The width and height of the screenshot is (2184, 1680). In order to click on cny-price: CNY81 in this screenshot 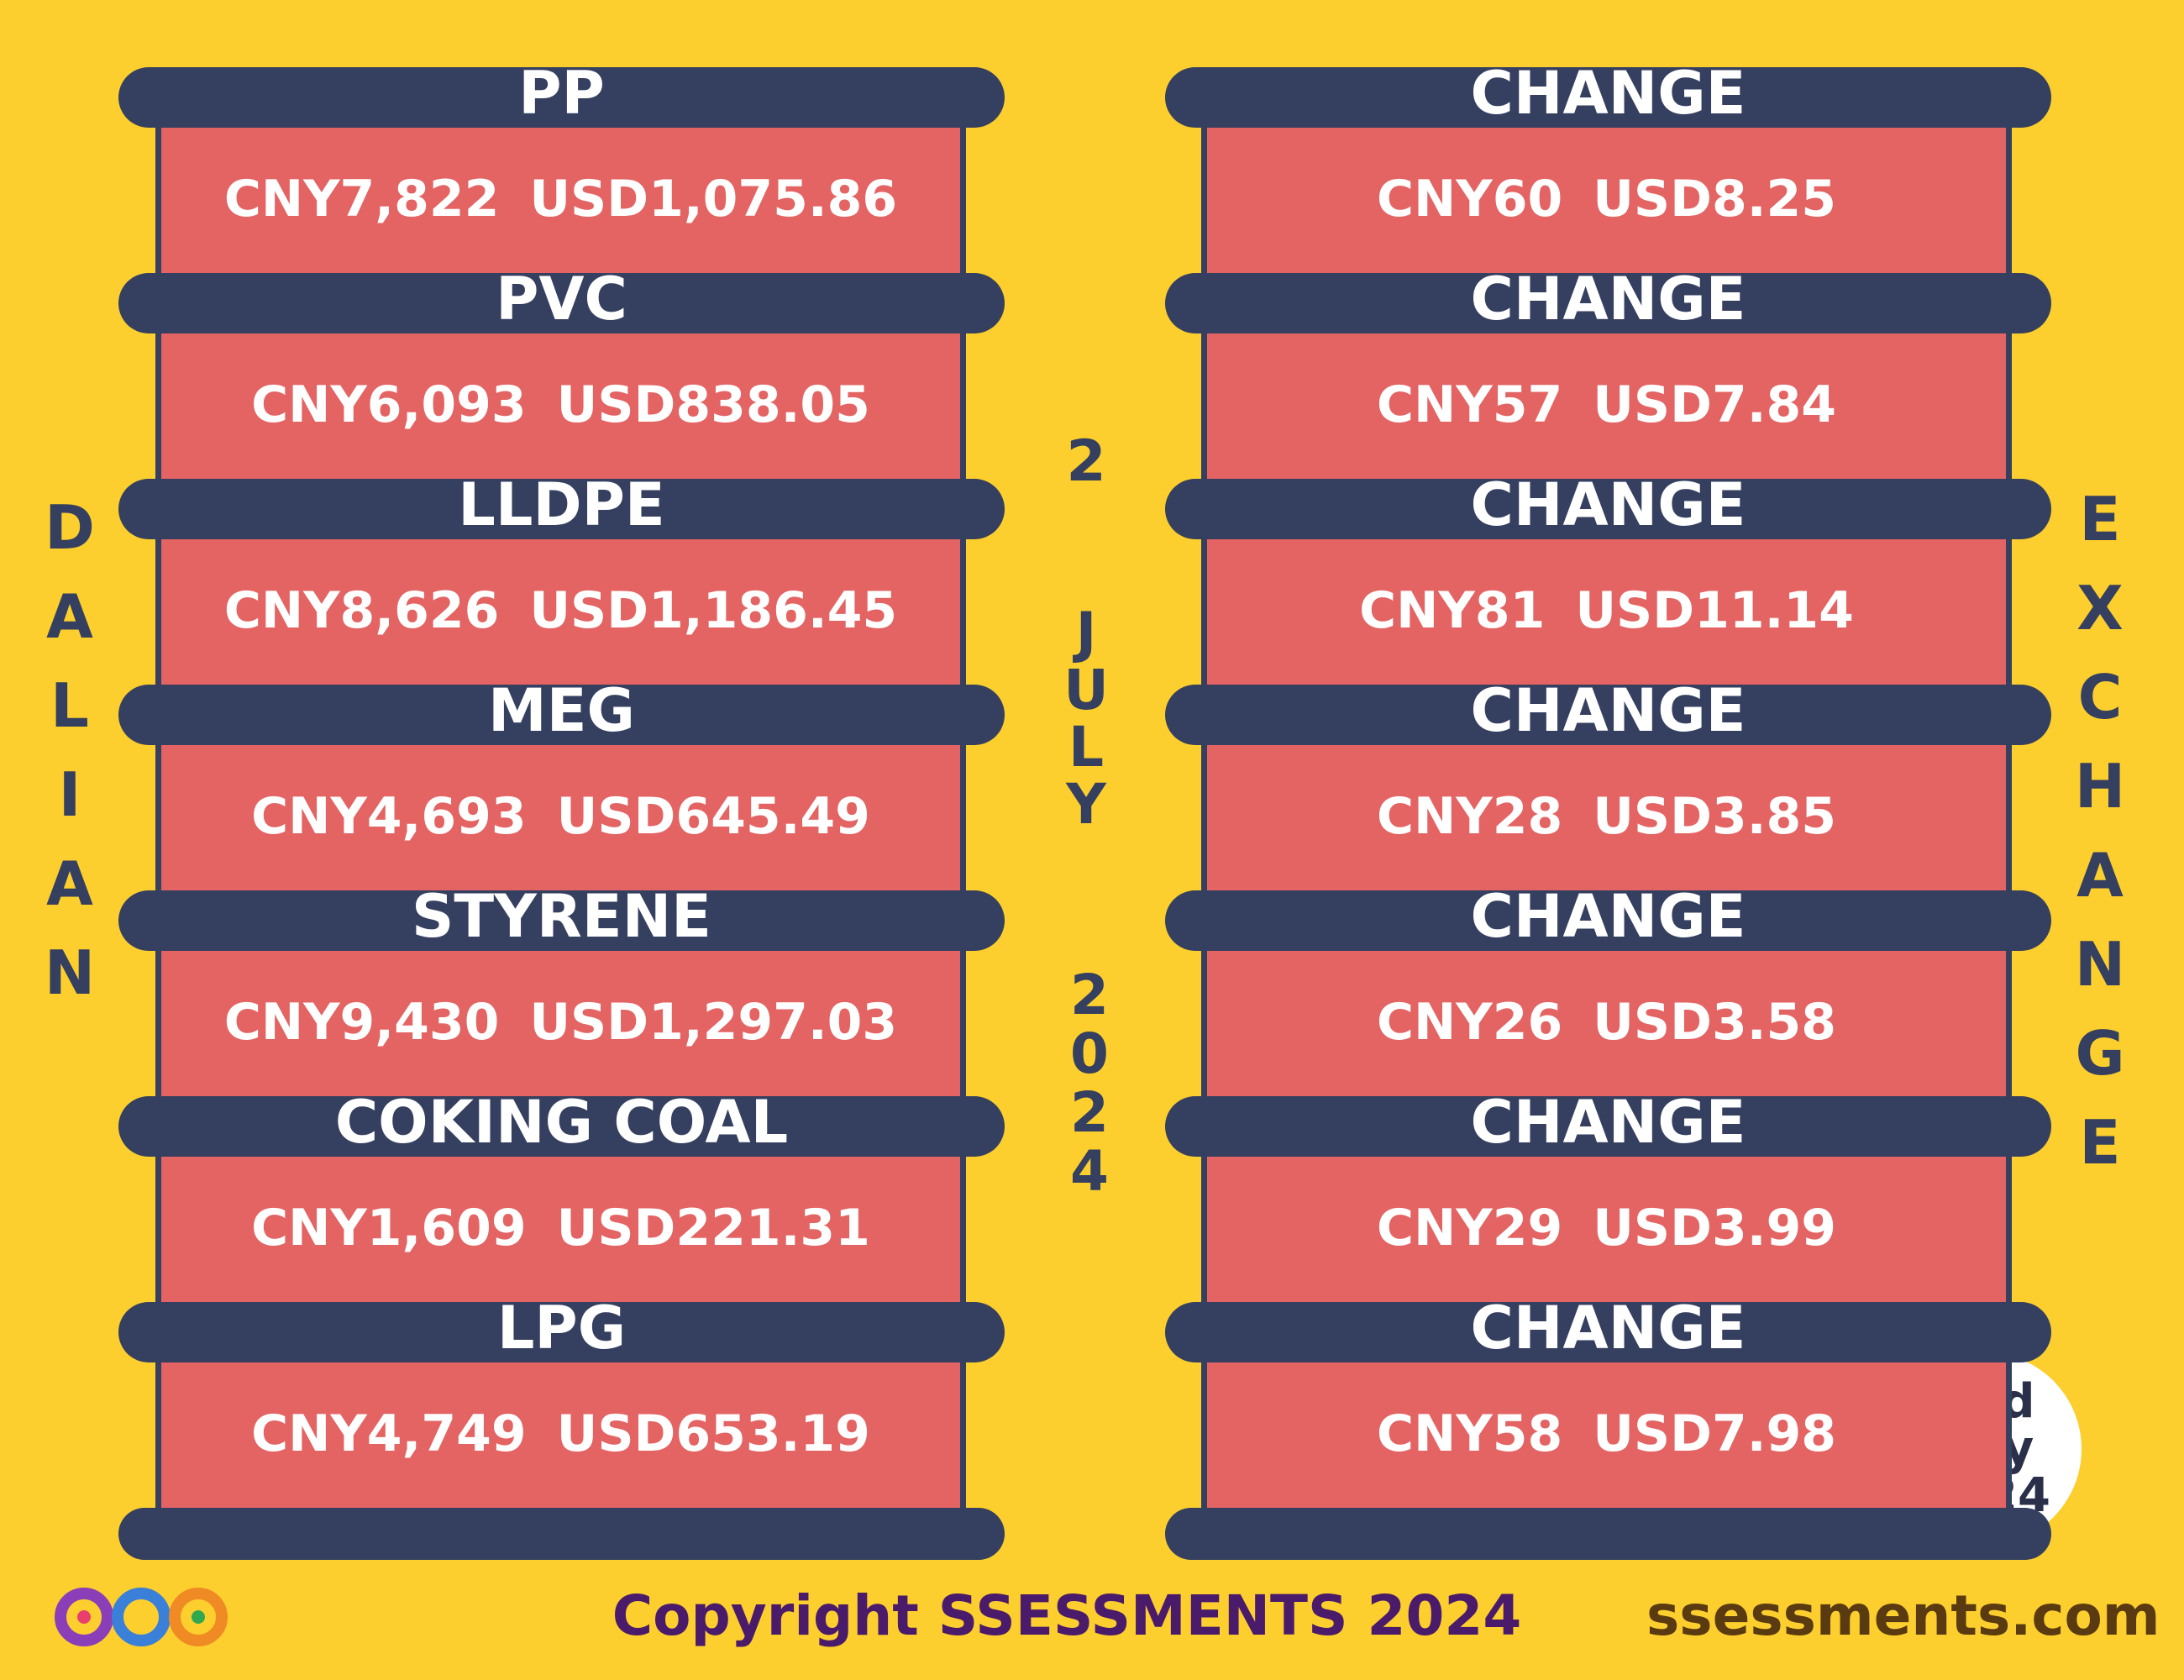, I will do `click(1452, 610)`.